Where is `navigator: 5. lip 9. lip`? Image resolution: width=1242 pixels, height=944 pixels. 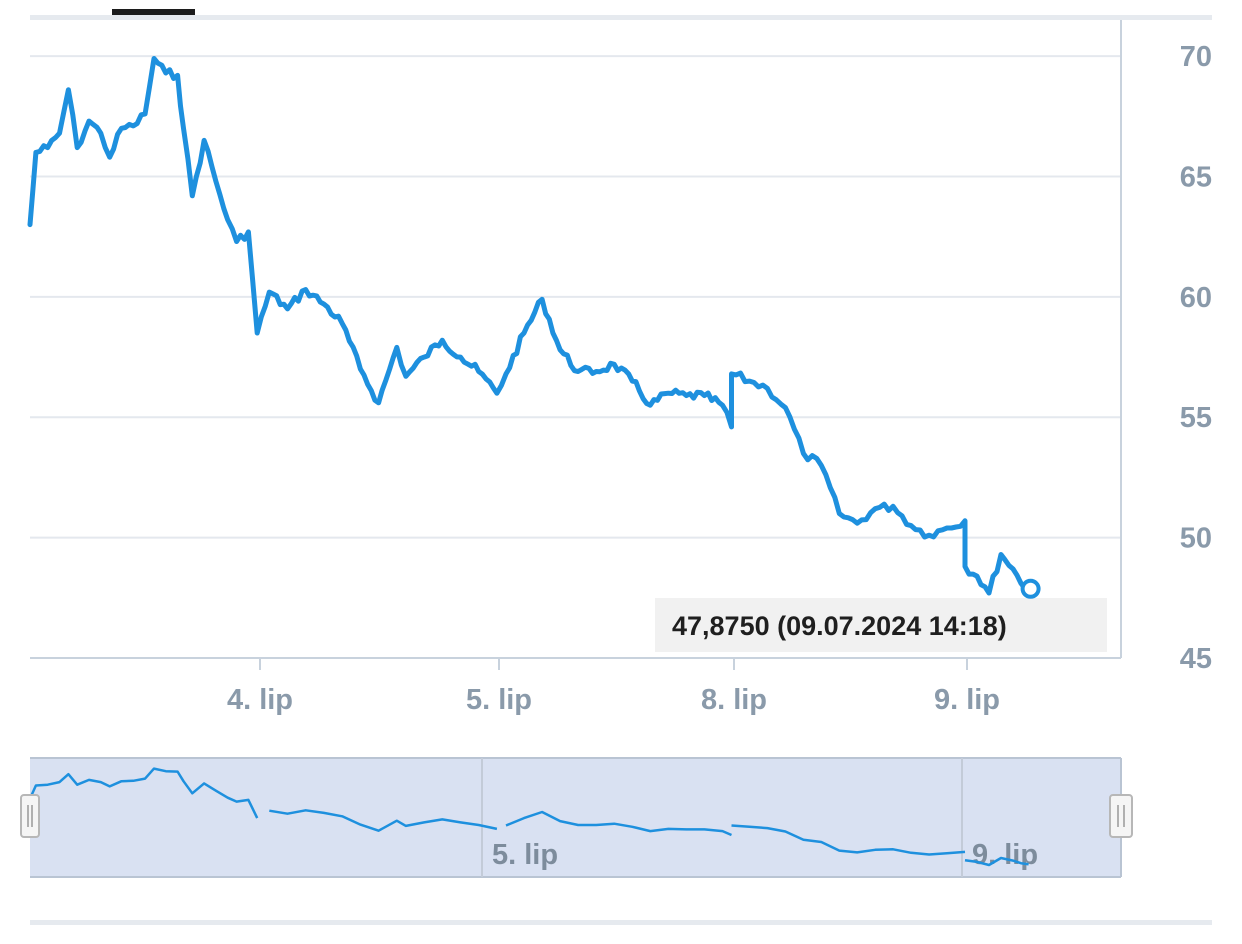
navigator: 5. lip 9. lip is located at coordinates (576, 817).